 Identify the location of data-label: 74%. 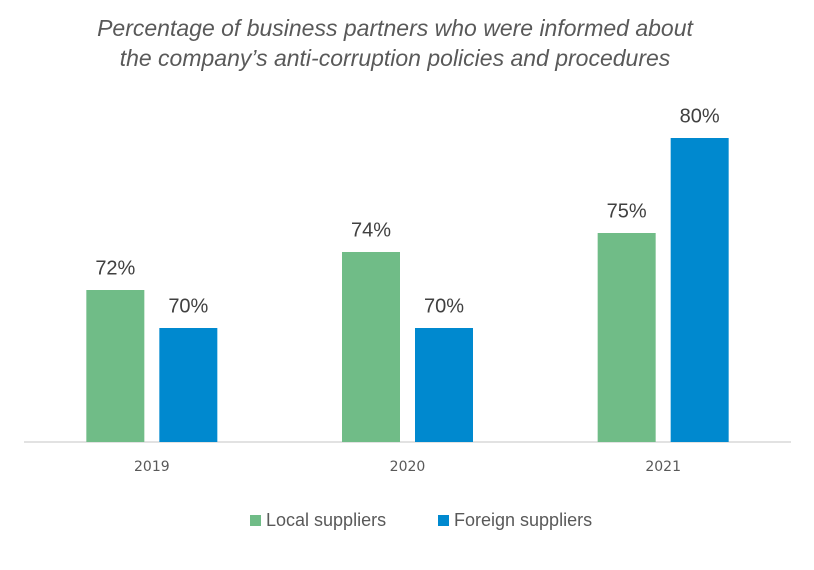
(371, 230).